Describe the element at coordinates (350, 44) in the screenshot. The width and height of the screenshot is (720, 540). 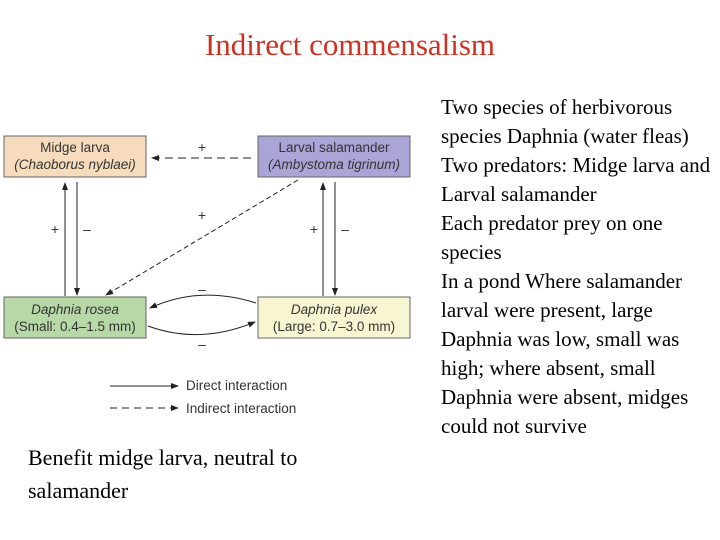
I see `slide-title: Indirect commensalism` at that location.